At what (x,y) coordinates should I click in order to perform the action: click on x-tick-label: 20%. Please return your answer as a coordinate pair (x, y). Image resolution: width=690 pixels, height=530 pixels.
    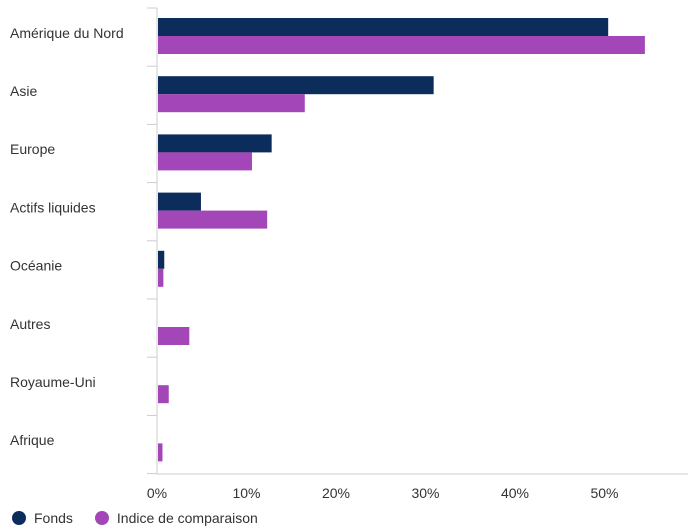
    Looking at the image, I should click on (336, 492).